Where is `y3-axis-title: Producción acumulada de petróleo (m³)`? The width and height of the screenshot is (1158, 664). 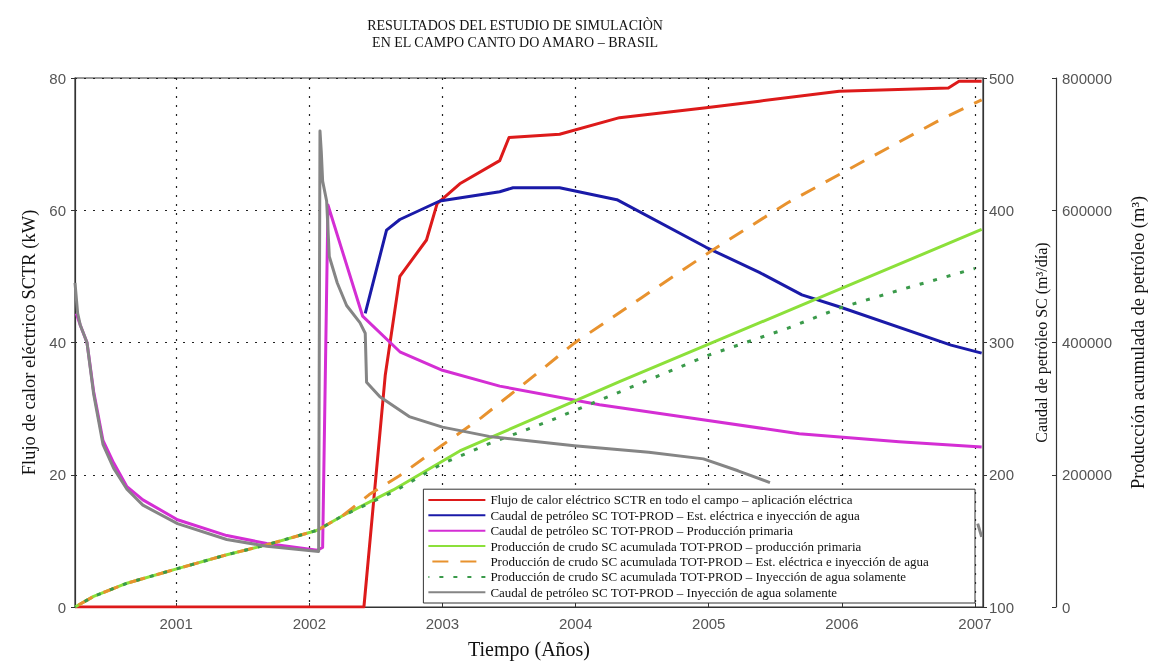 y3-axis-title: Producción acumulada de petróleo (m³) is located at coordinates (1138, 342).